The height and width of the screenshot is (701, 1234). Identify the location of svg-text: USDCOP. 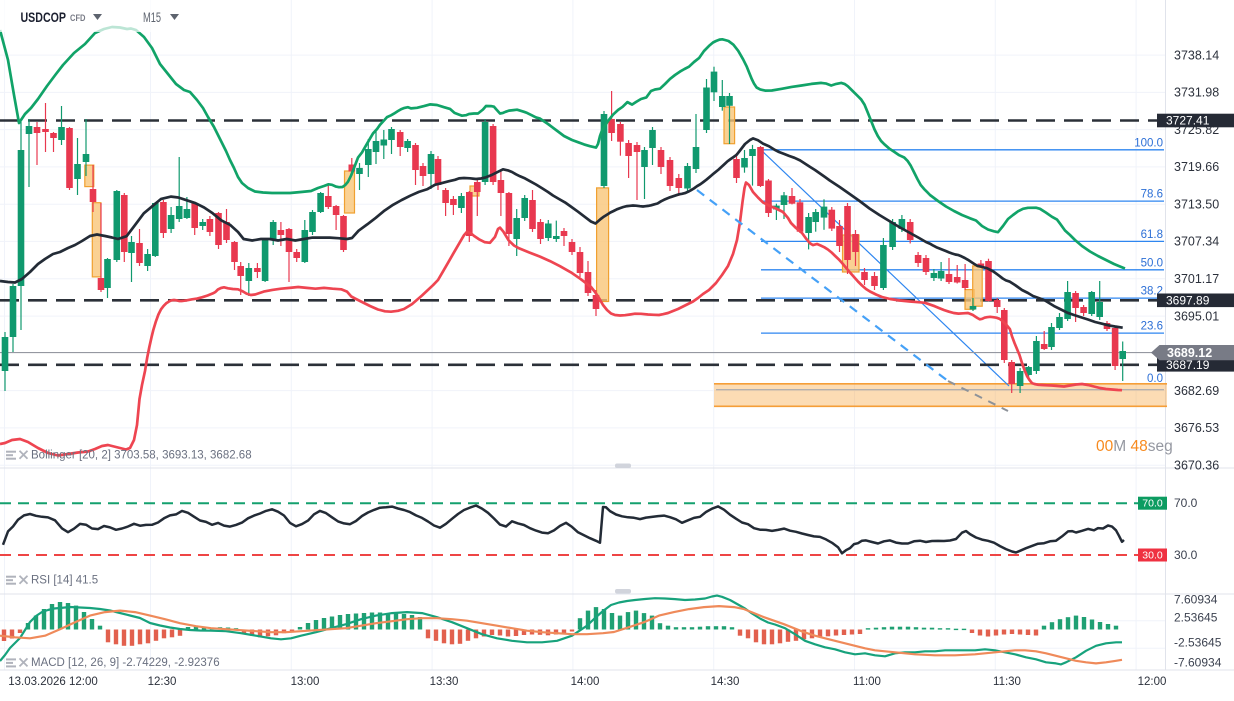
(44, 17).